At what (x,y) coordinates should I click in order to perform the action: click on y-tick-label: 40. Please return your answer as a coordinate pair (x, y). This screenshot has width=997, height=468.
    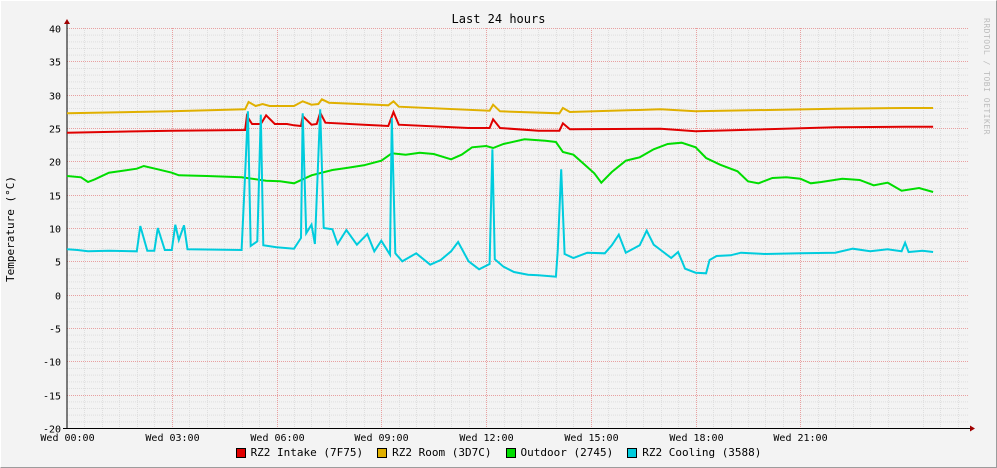
    Looking at the image, I should click on (55, 30).